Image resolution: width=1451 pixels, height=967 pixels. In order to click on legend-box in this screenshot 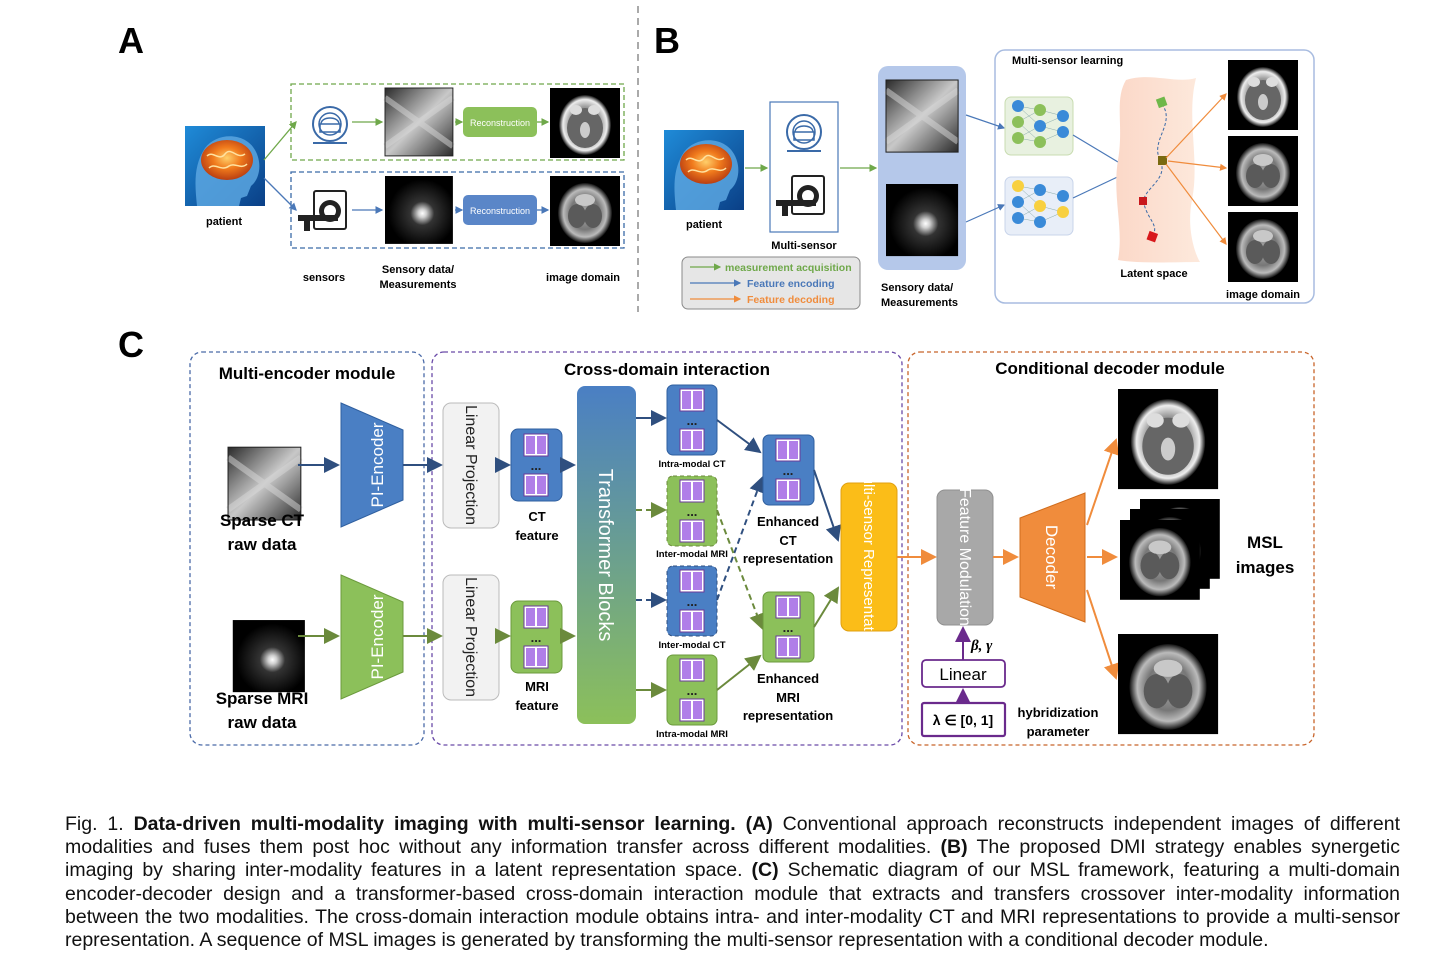, I will do `click(771, 283)`.